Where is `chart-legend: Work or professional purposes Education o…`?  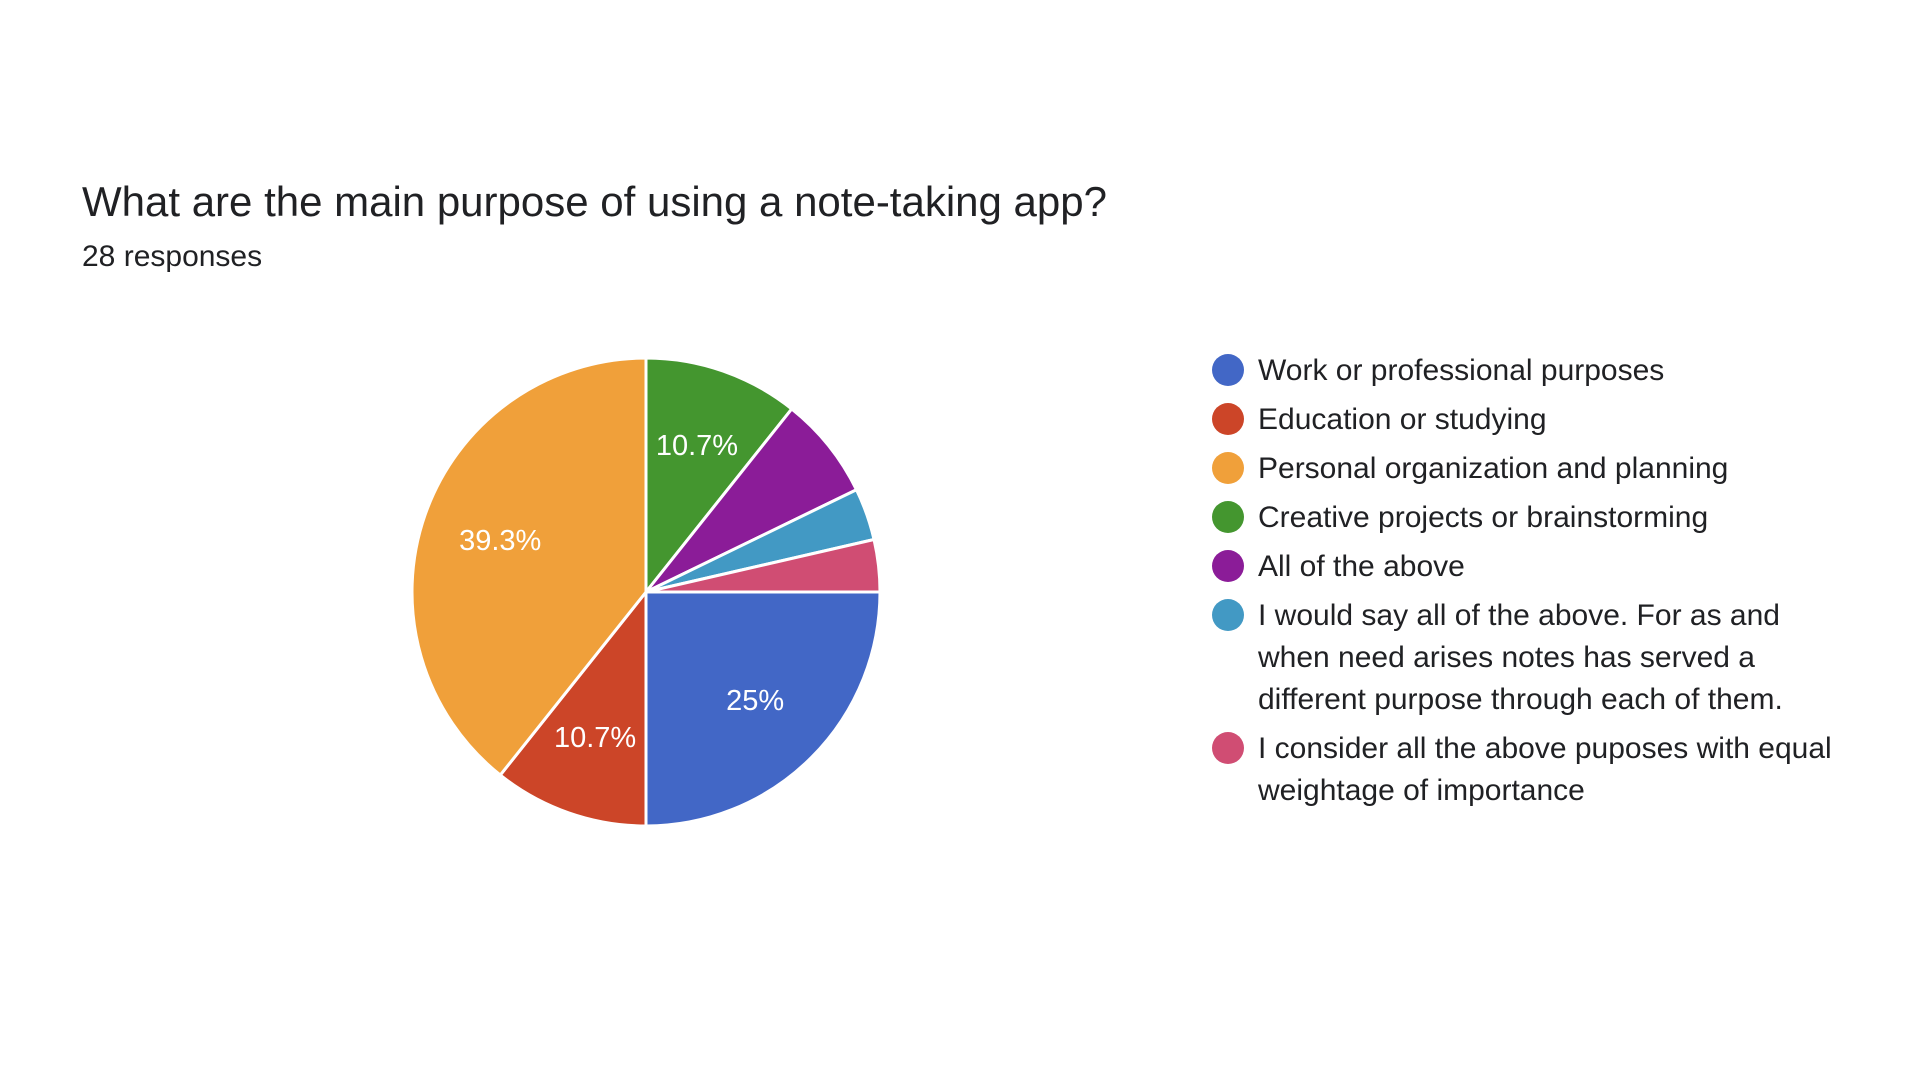
chart-legend: Work or professional purposes Education o… is located at coordinates (1522, 584).